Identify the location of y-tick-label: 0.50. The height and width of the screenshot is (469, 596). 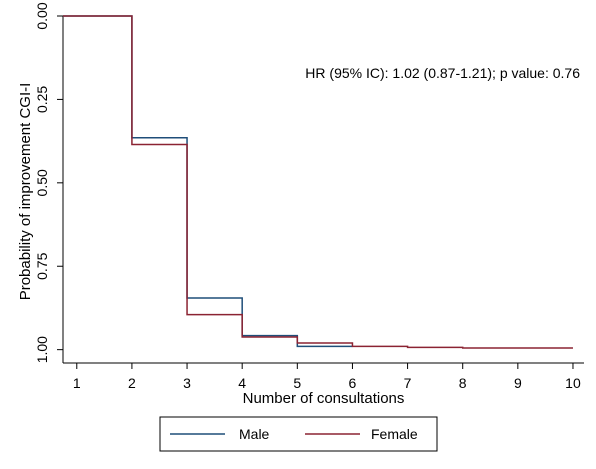
(42, 182).